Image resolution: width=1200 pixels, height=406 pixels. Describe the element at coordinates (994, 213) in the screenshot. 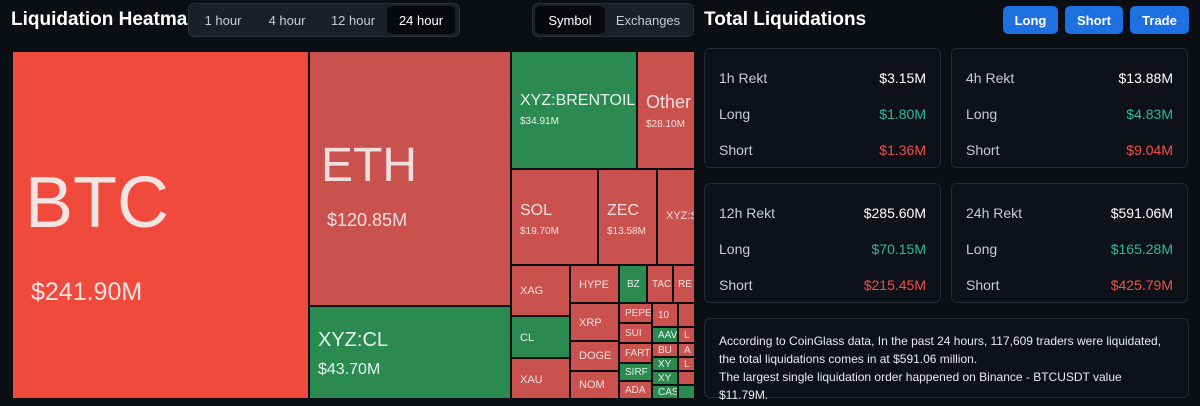

I see `card-title: 24h Rekt` at that location.